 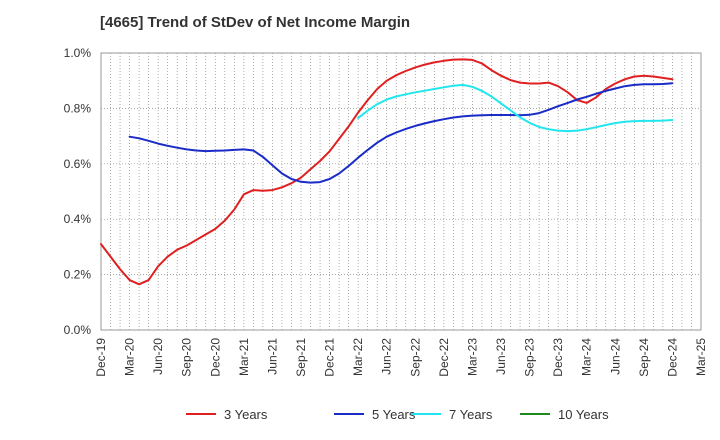 I want to click on x-tick-label: Jun-22, so click(x=387, y=356).